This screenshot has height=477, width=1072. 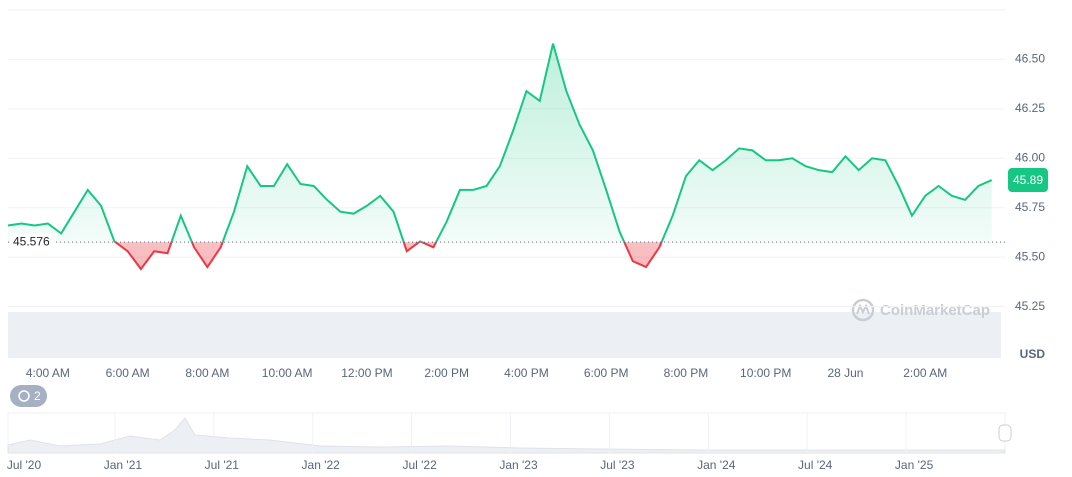 I want to click on navigator-label: Jul '21, so click(x=222, y=465).